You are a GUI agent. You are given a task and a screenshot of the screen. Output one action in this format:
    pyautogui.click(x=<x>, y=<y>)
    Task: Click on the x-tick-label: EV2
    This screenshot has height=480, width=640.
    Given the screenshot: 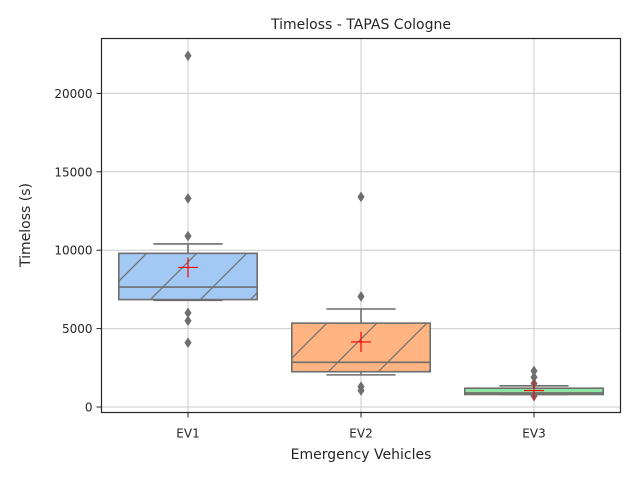 What is the action you would take?
    pyautogui.click(x=360, y=434)
    